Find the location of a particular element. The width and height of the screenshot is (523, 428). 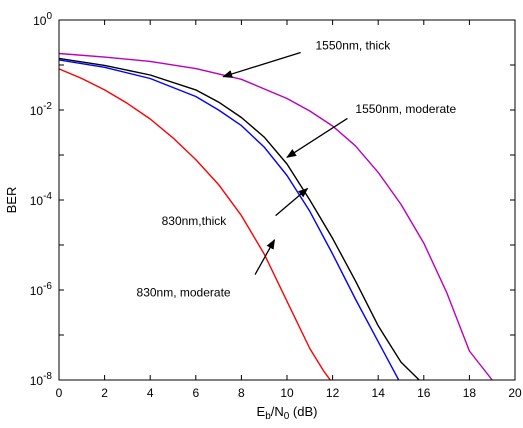

x-tick-label: 4 is located at coordinates (150, 393).